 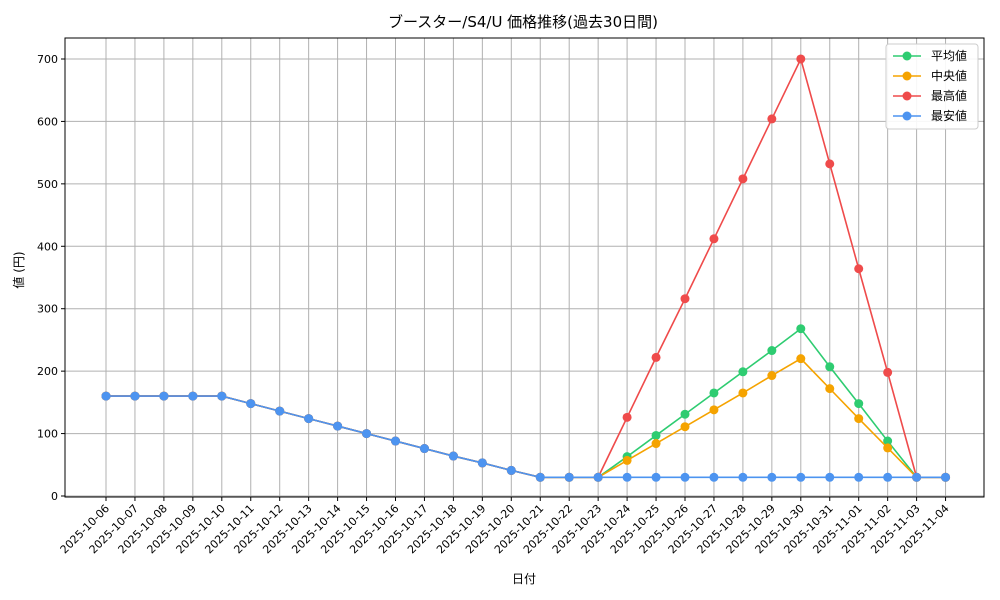 I want to click on legend-box, so click(x=932, y=86).